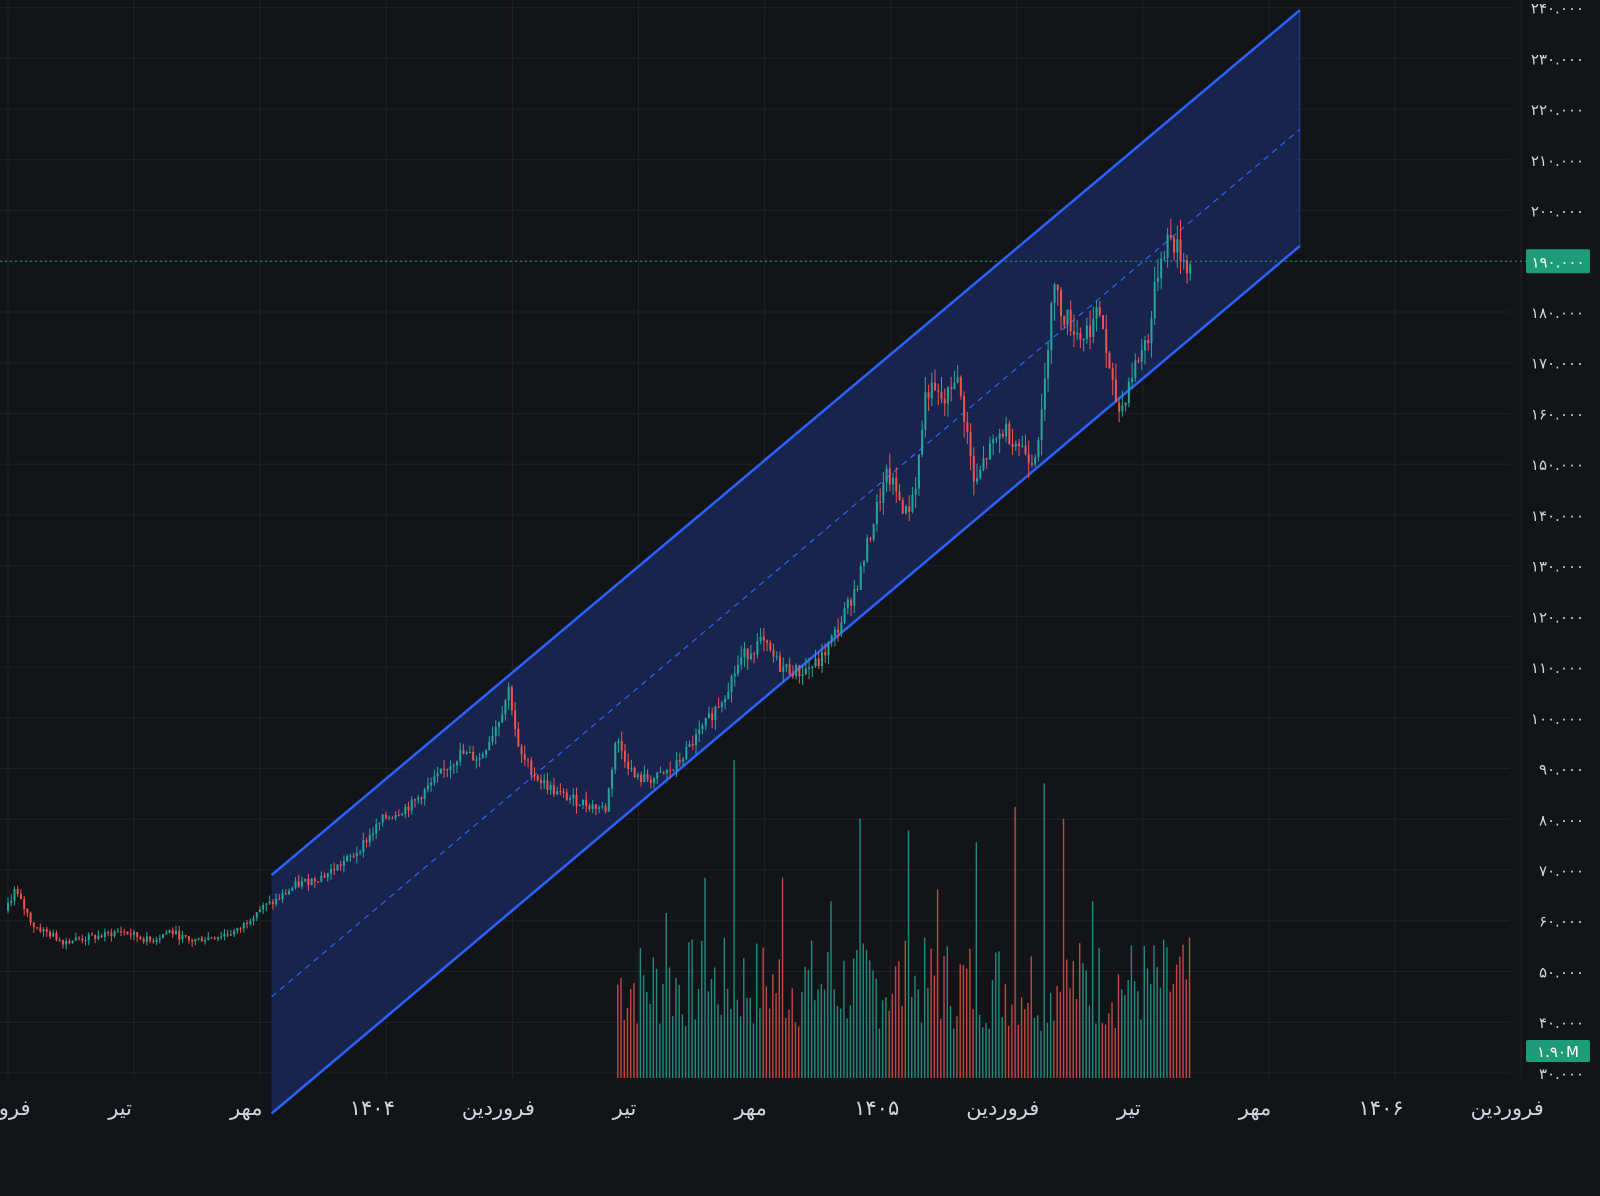 The image size is (1600, 1196). What do you see at coordinates (1557, 567) in the screenshot?
I see `y-tick-label: ۱۳۰.۰۰۰` at bounding box center [1557, 567].